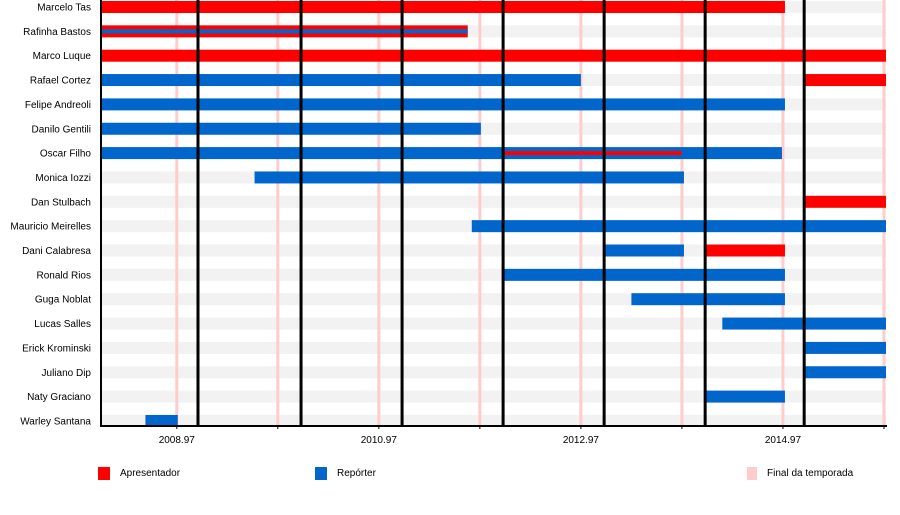 The height and width of the screenshot is (515, 900). I want to click on row-label: Dan Stulbach, so click(61, 202).